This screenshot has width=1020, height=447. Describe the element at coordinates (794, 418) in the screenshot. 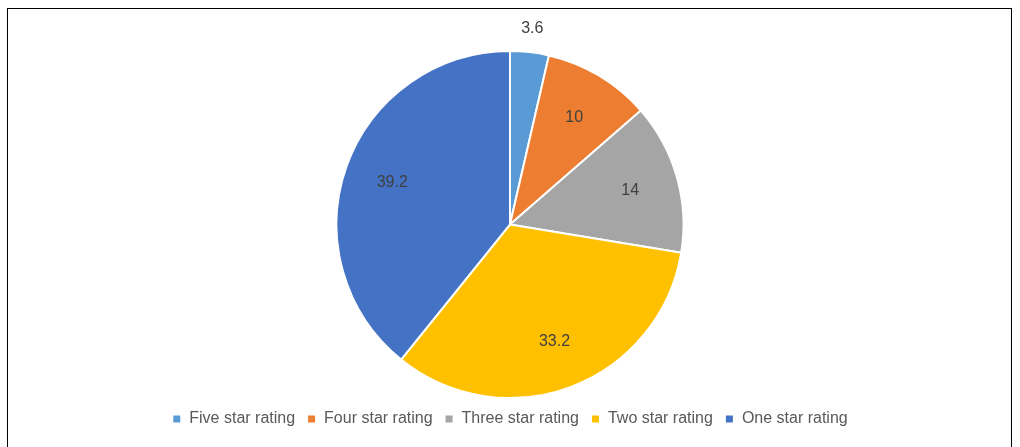

I see `legend-label: One star rating` at that location.